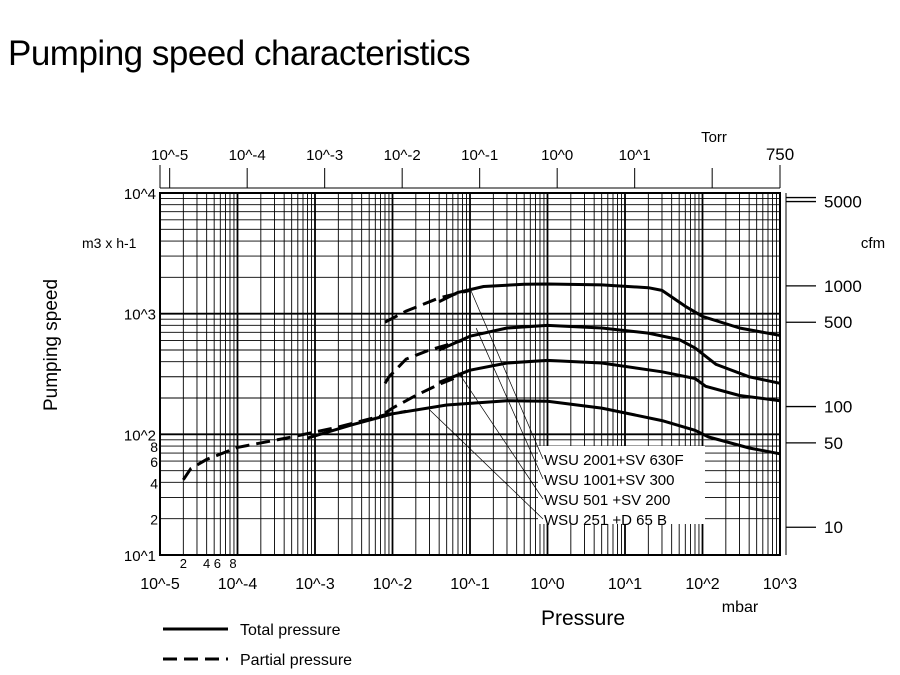 The height and width of the screenshot is (675, 900). What do you see at coordinates (154, 462) in the screenshot?
I see `y-minor-tick-label: 6` at bounding box center [154, 462].